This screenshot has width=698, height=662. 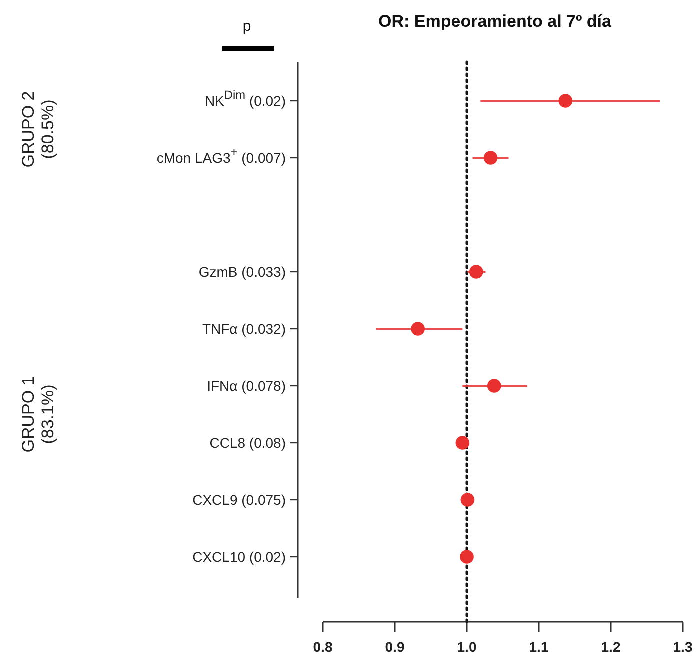 What do you see at coordinates (683, 646) in the screenshot?
I see `x-tick-label: 1.3` at bounding box center [683, 646].